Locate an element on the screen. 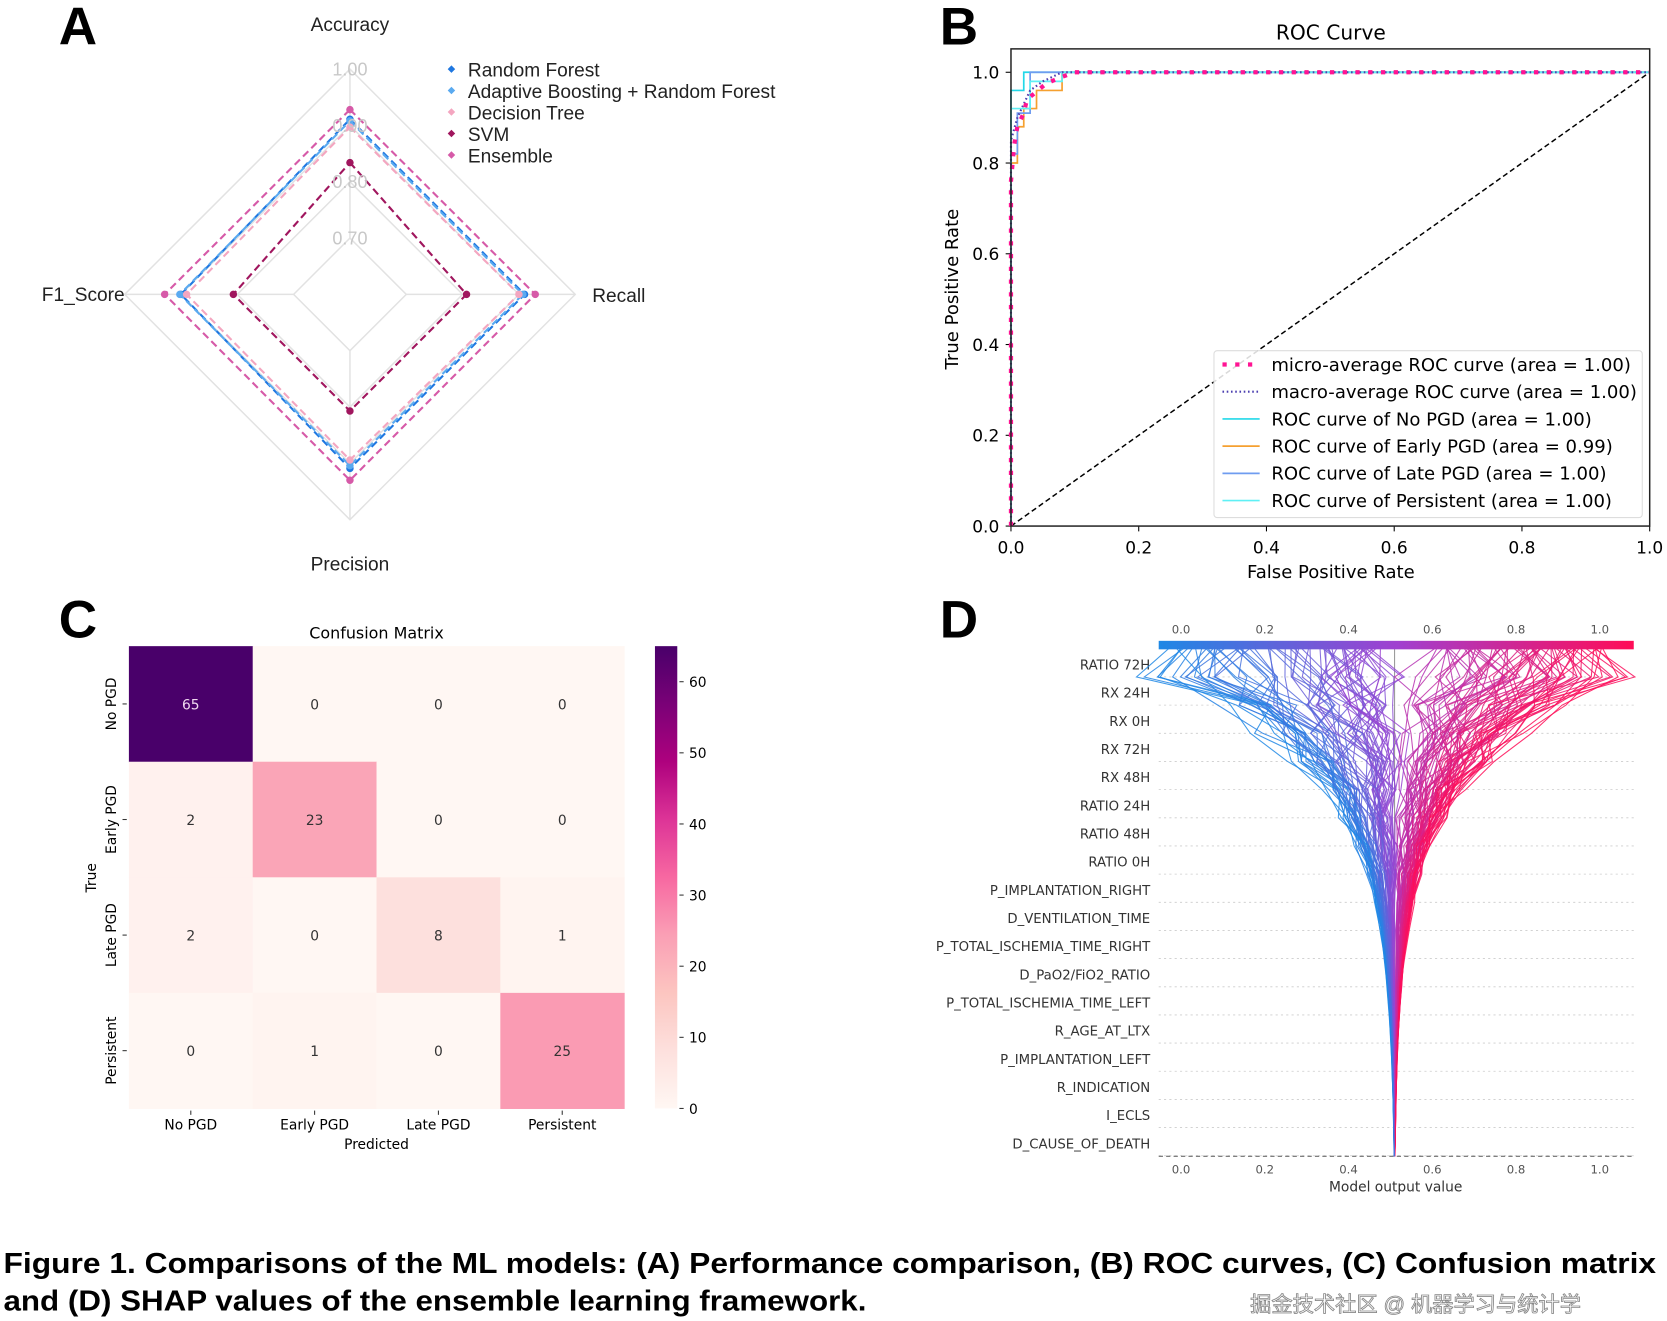 Image resolution: width=1667 pixels, height=1321 pixels. top-tick-label: 0.6 is located at coordinates (1432, 629).